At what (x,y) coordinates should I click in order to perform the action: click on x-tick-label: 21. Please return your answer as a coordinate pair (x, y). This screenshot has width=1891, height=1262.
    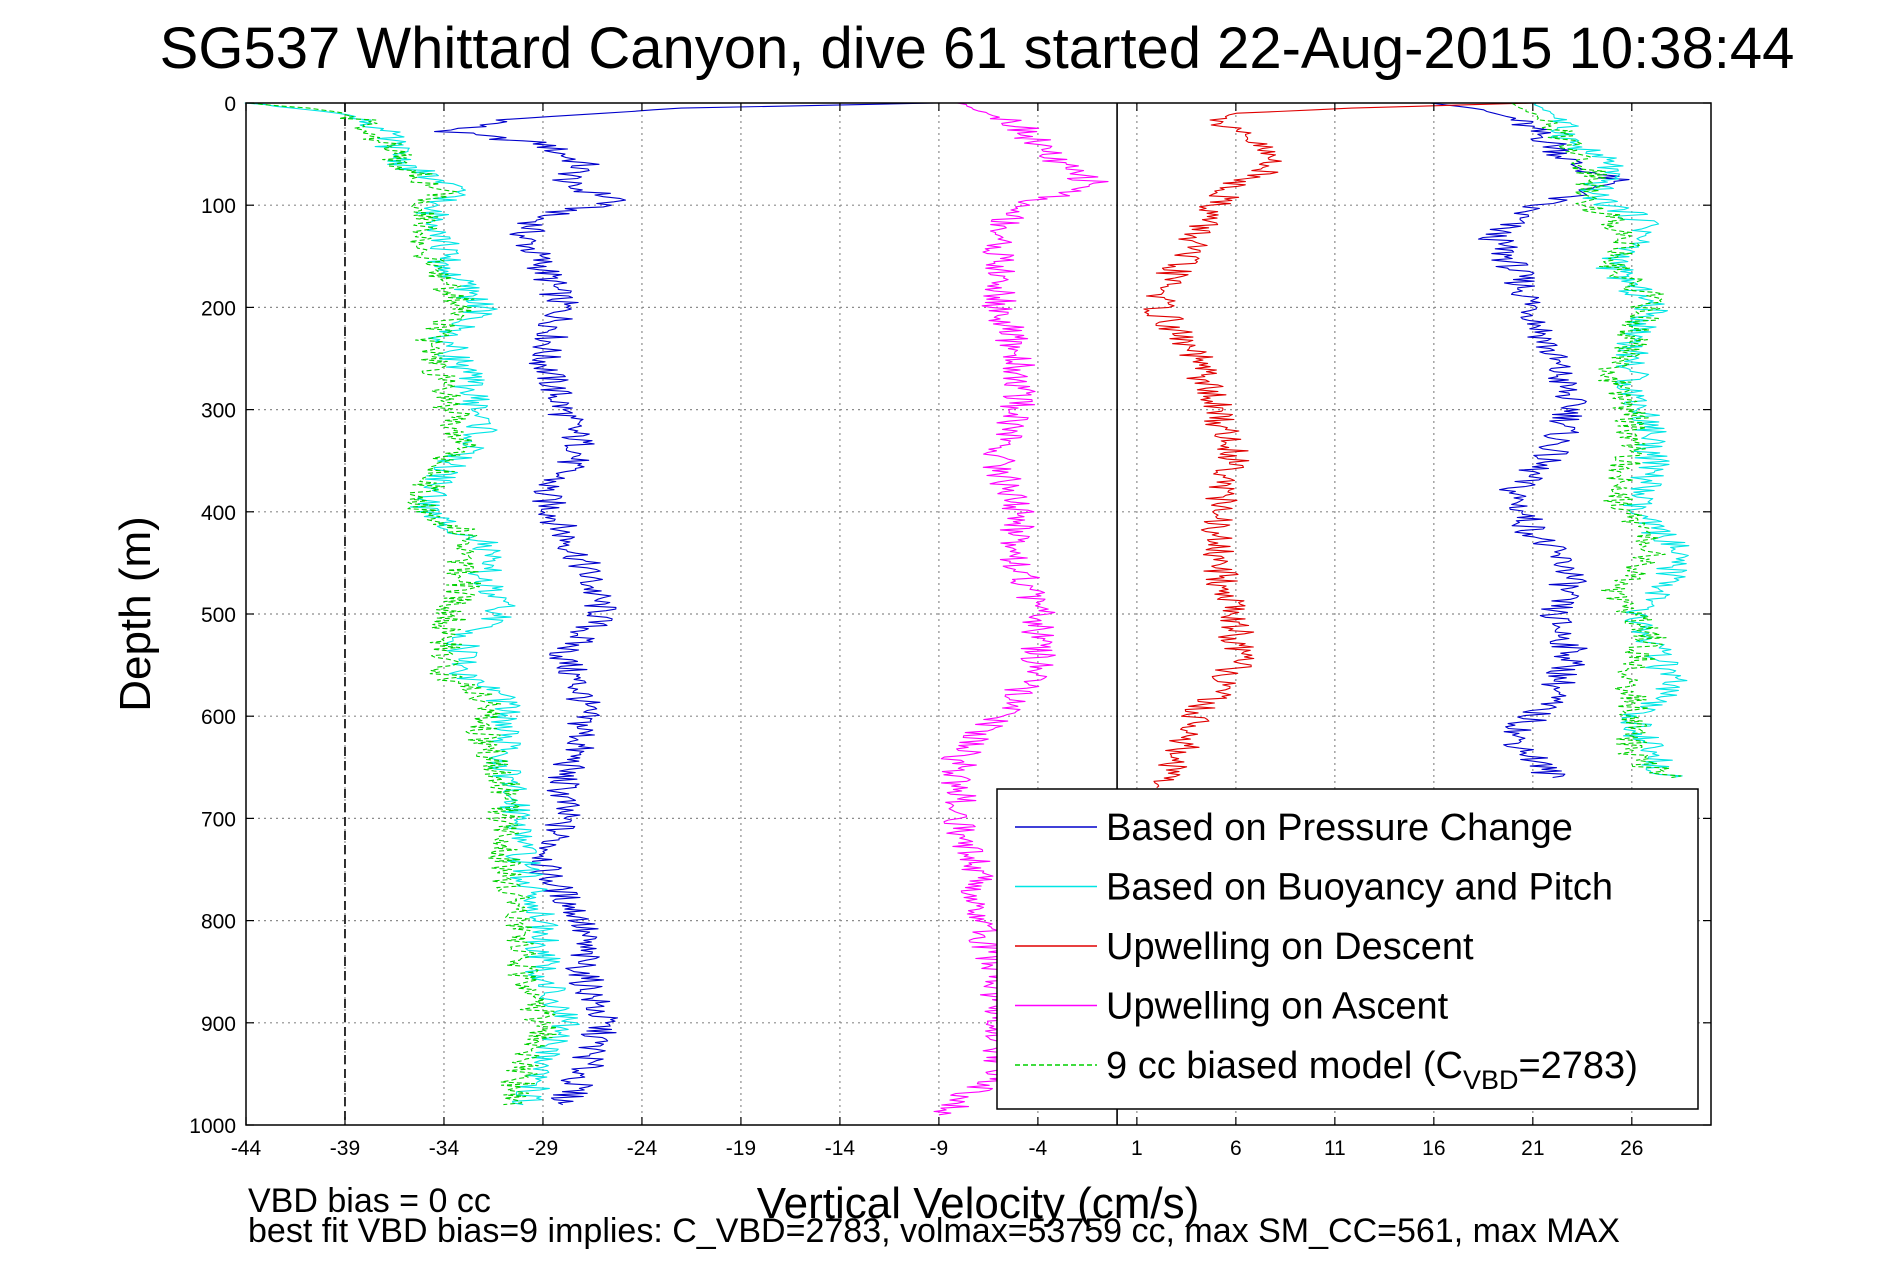
    Looking at the image, I should click on (1532, 1148).